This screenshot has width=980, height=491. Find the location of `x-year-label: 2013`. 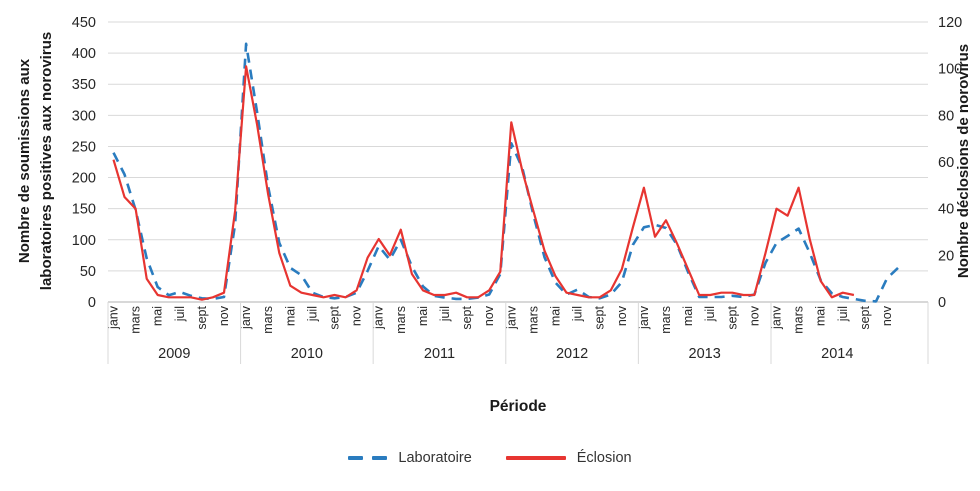

x-year-label: 2013 is located at coordinates (705, 354).